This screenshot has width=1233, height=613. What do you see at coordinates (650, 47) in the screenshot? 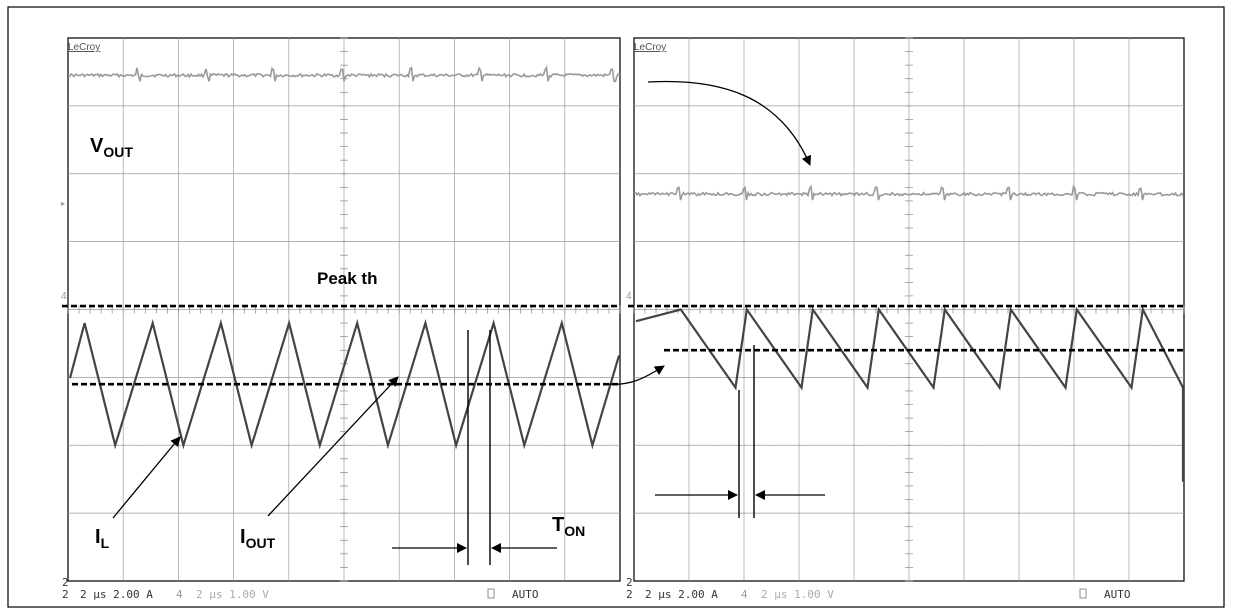
I see `right-brand-label: LeCroy` at bounding box center [650, 47].